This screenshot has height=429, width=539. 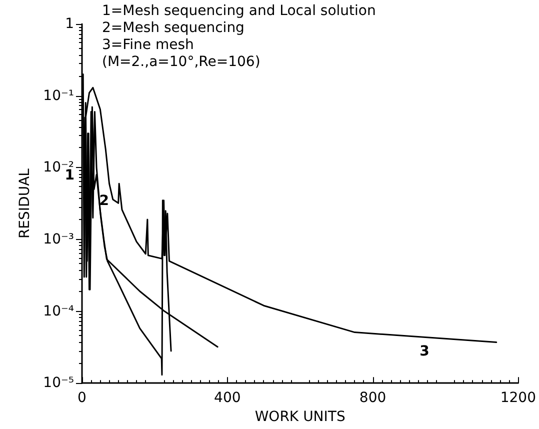 What do you see at coordinates (25, 203) in the screenshot?
I see `y-axis-title: RESIDUAL` at bounding box center [25, 203].